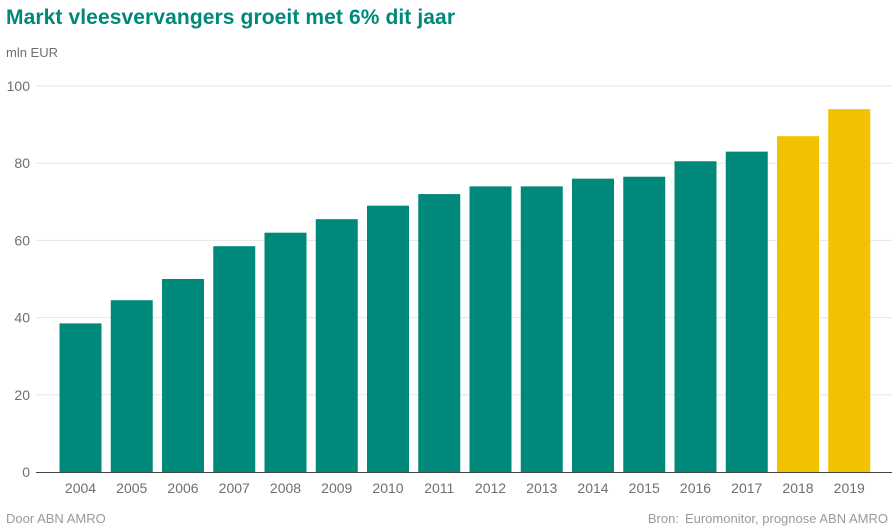 The height and width of the screenshot is (530, 894). Describe the element at coordinates (234, 488) in the screenshot. I see `x-tick-label: 2007` at that location.